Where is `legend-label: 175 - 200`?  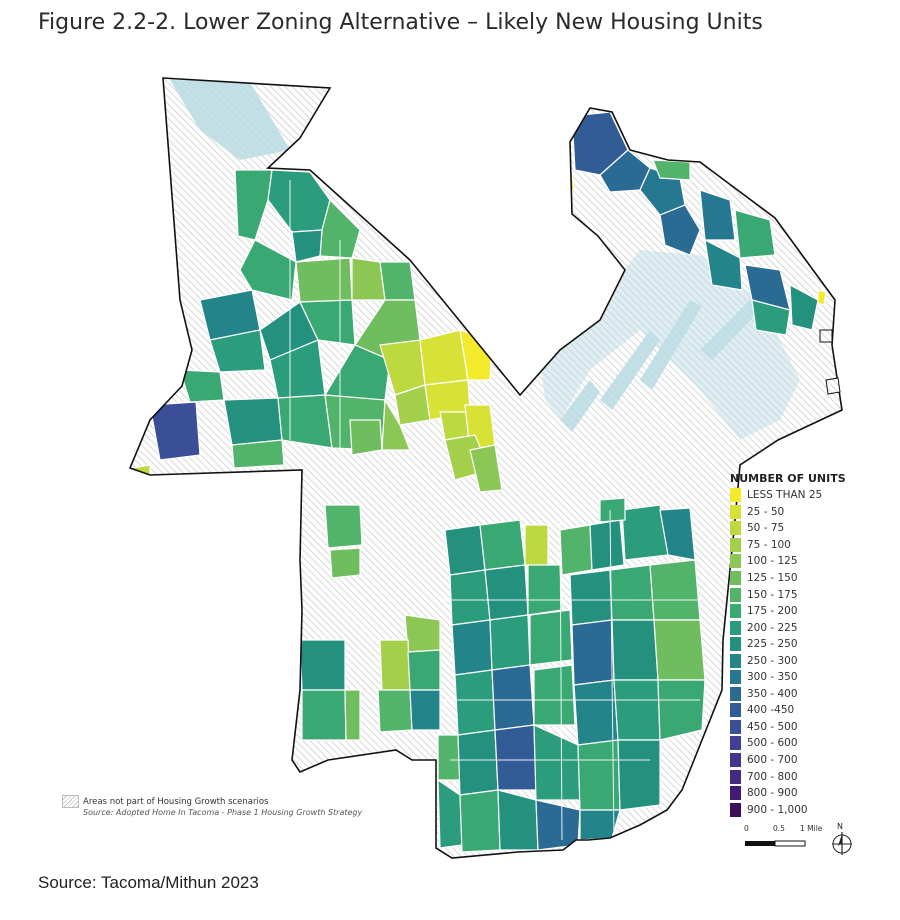
legend-label: 175 - 200 is located at coordinates (772, 611).